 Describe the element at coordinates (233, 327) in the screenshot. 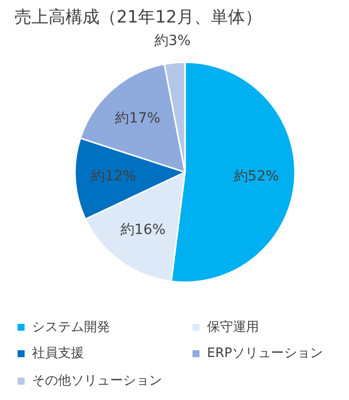

I see `legend-label: 保守運用` at that location.